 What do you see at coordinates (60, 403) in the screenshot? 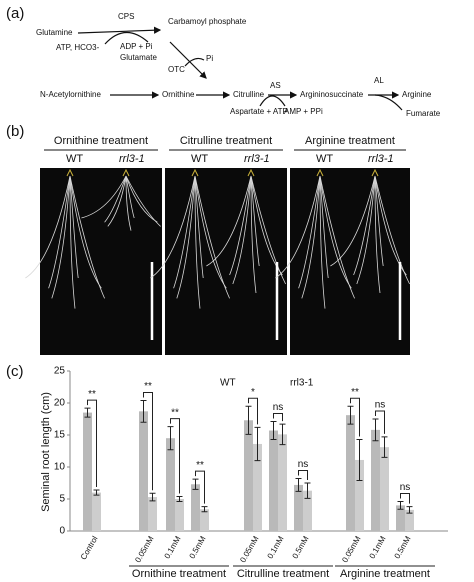
I see `y-tick-label: 20` at bounding box center [60, 403].